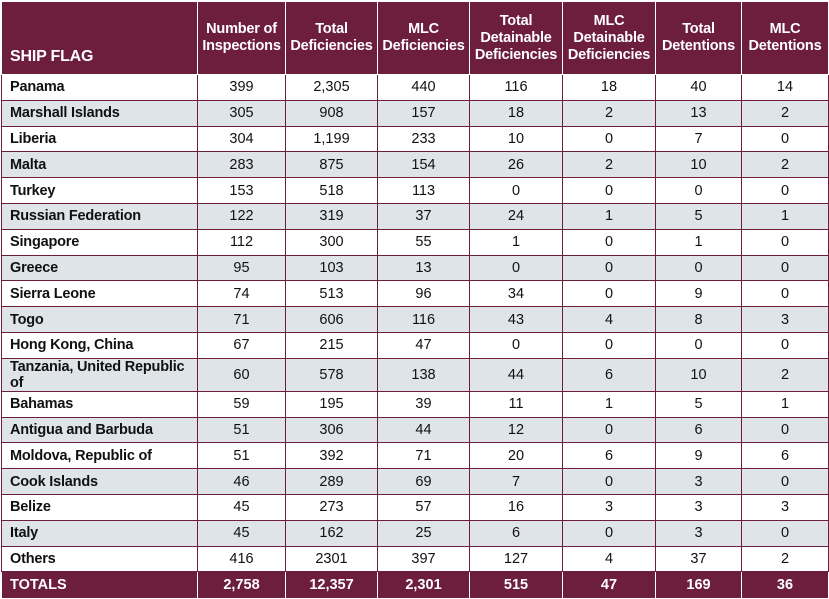  Describe the element at coordinates (698, 113) in the screenshot. I see `total-detentions-cell: 13` at that location.